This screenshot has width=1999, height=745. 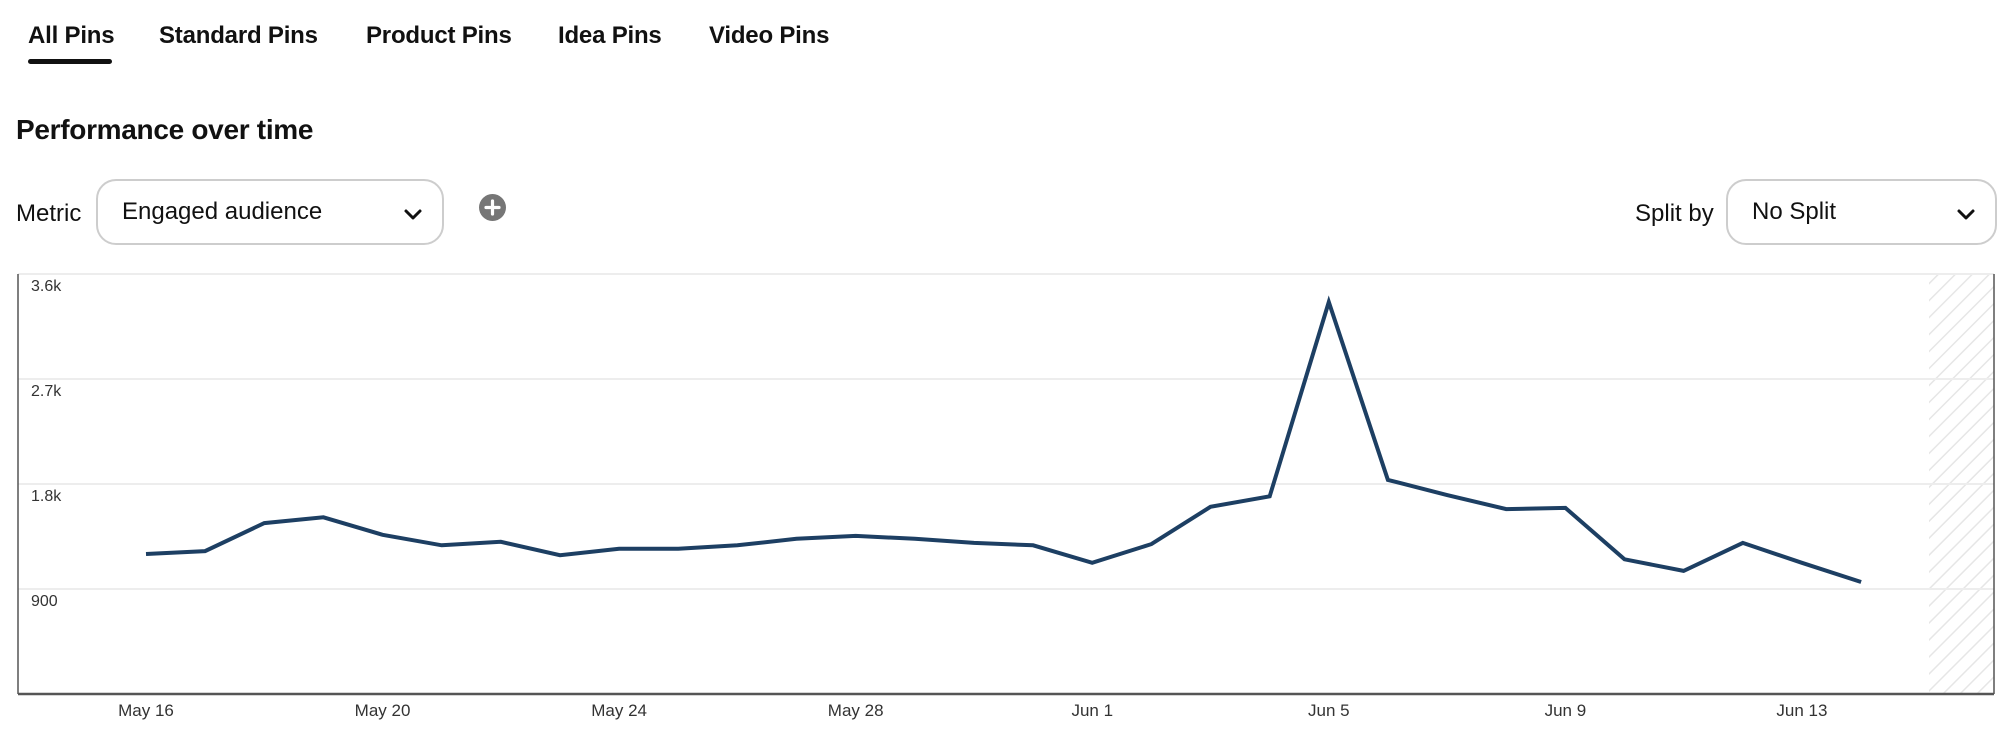 What do you see at coordinates (49, 213) in the screenshot?
I see `metric-label: Metric` at bounding box center [49, 213].